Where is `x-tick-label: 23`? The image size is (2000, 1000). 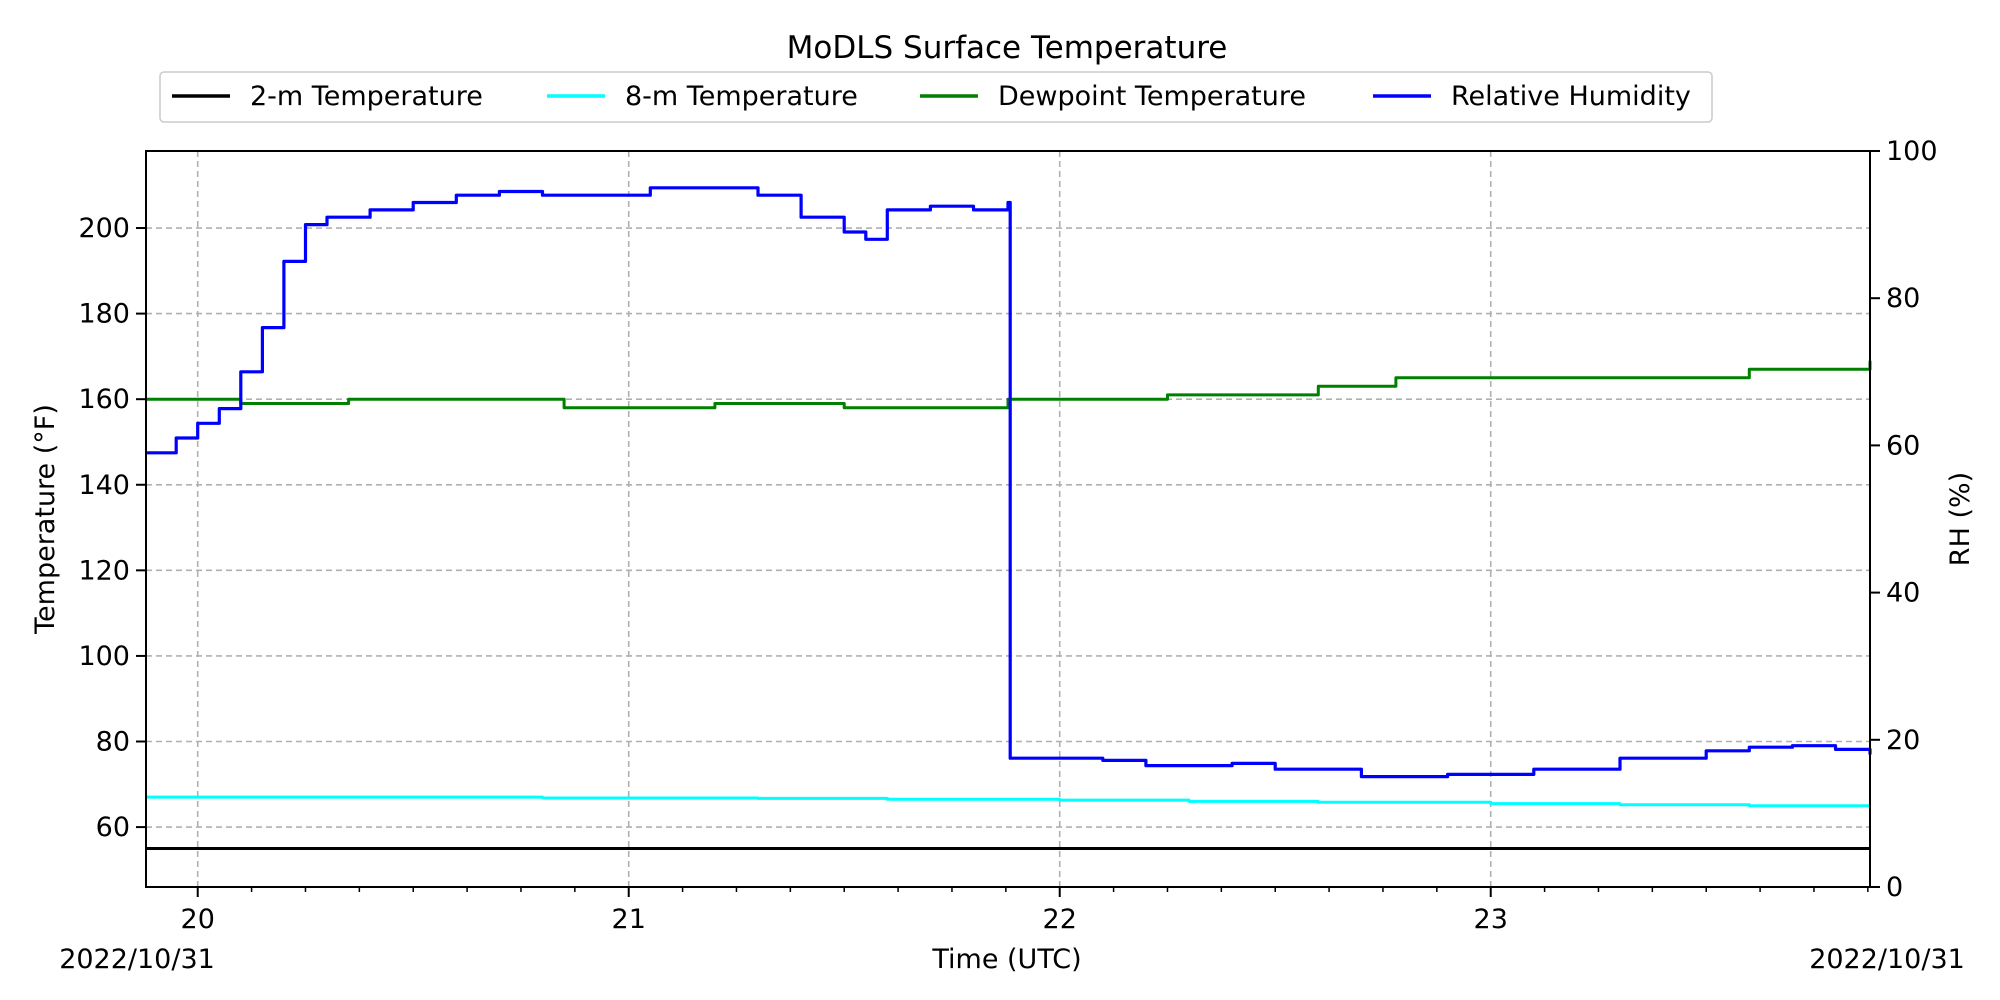
x-tick-label: 23 is located at coordinates (1491, 919).